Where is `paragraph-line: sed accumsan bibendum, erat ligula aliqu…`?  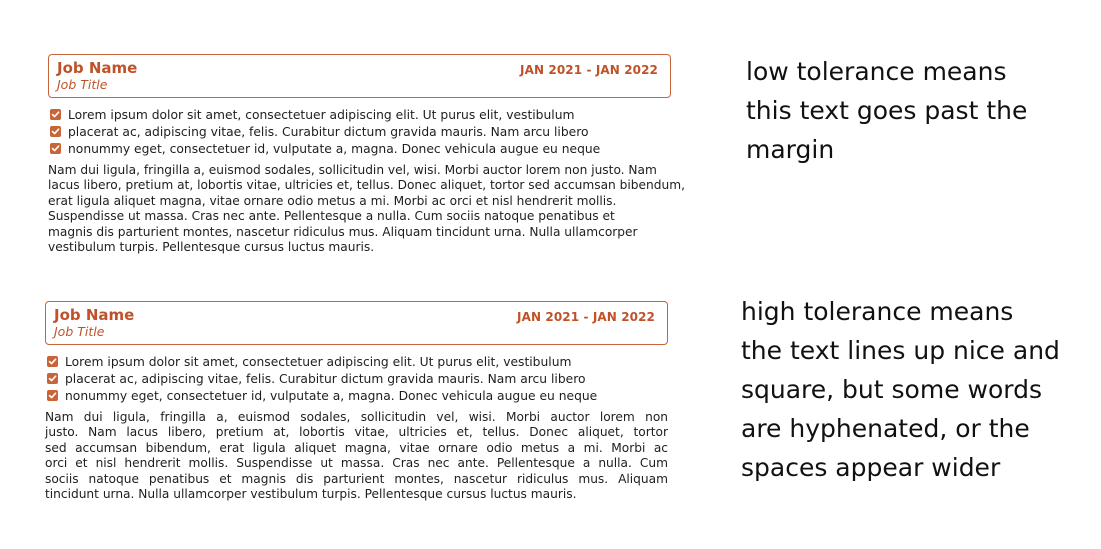
paragraph-line: sed accumsan bibendum, erat ligula aliqu… is located at coordinates (356, 447).